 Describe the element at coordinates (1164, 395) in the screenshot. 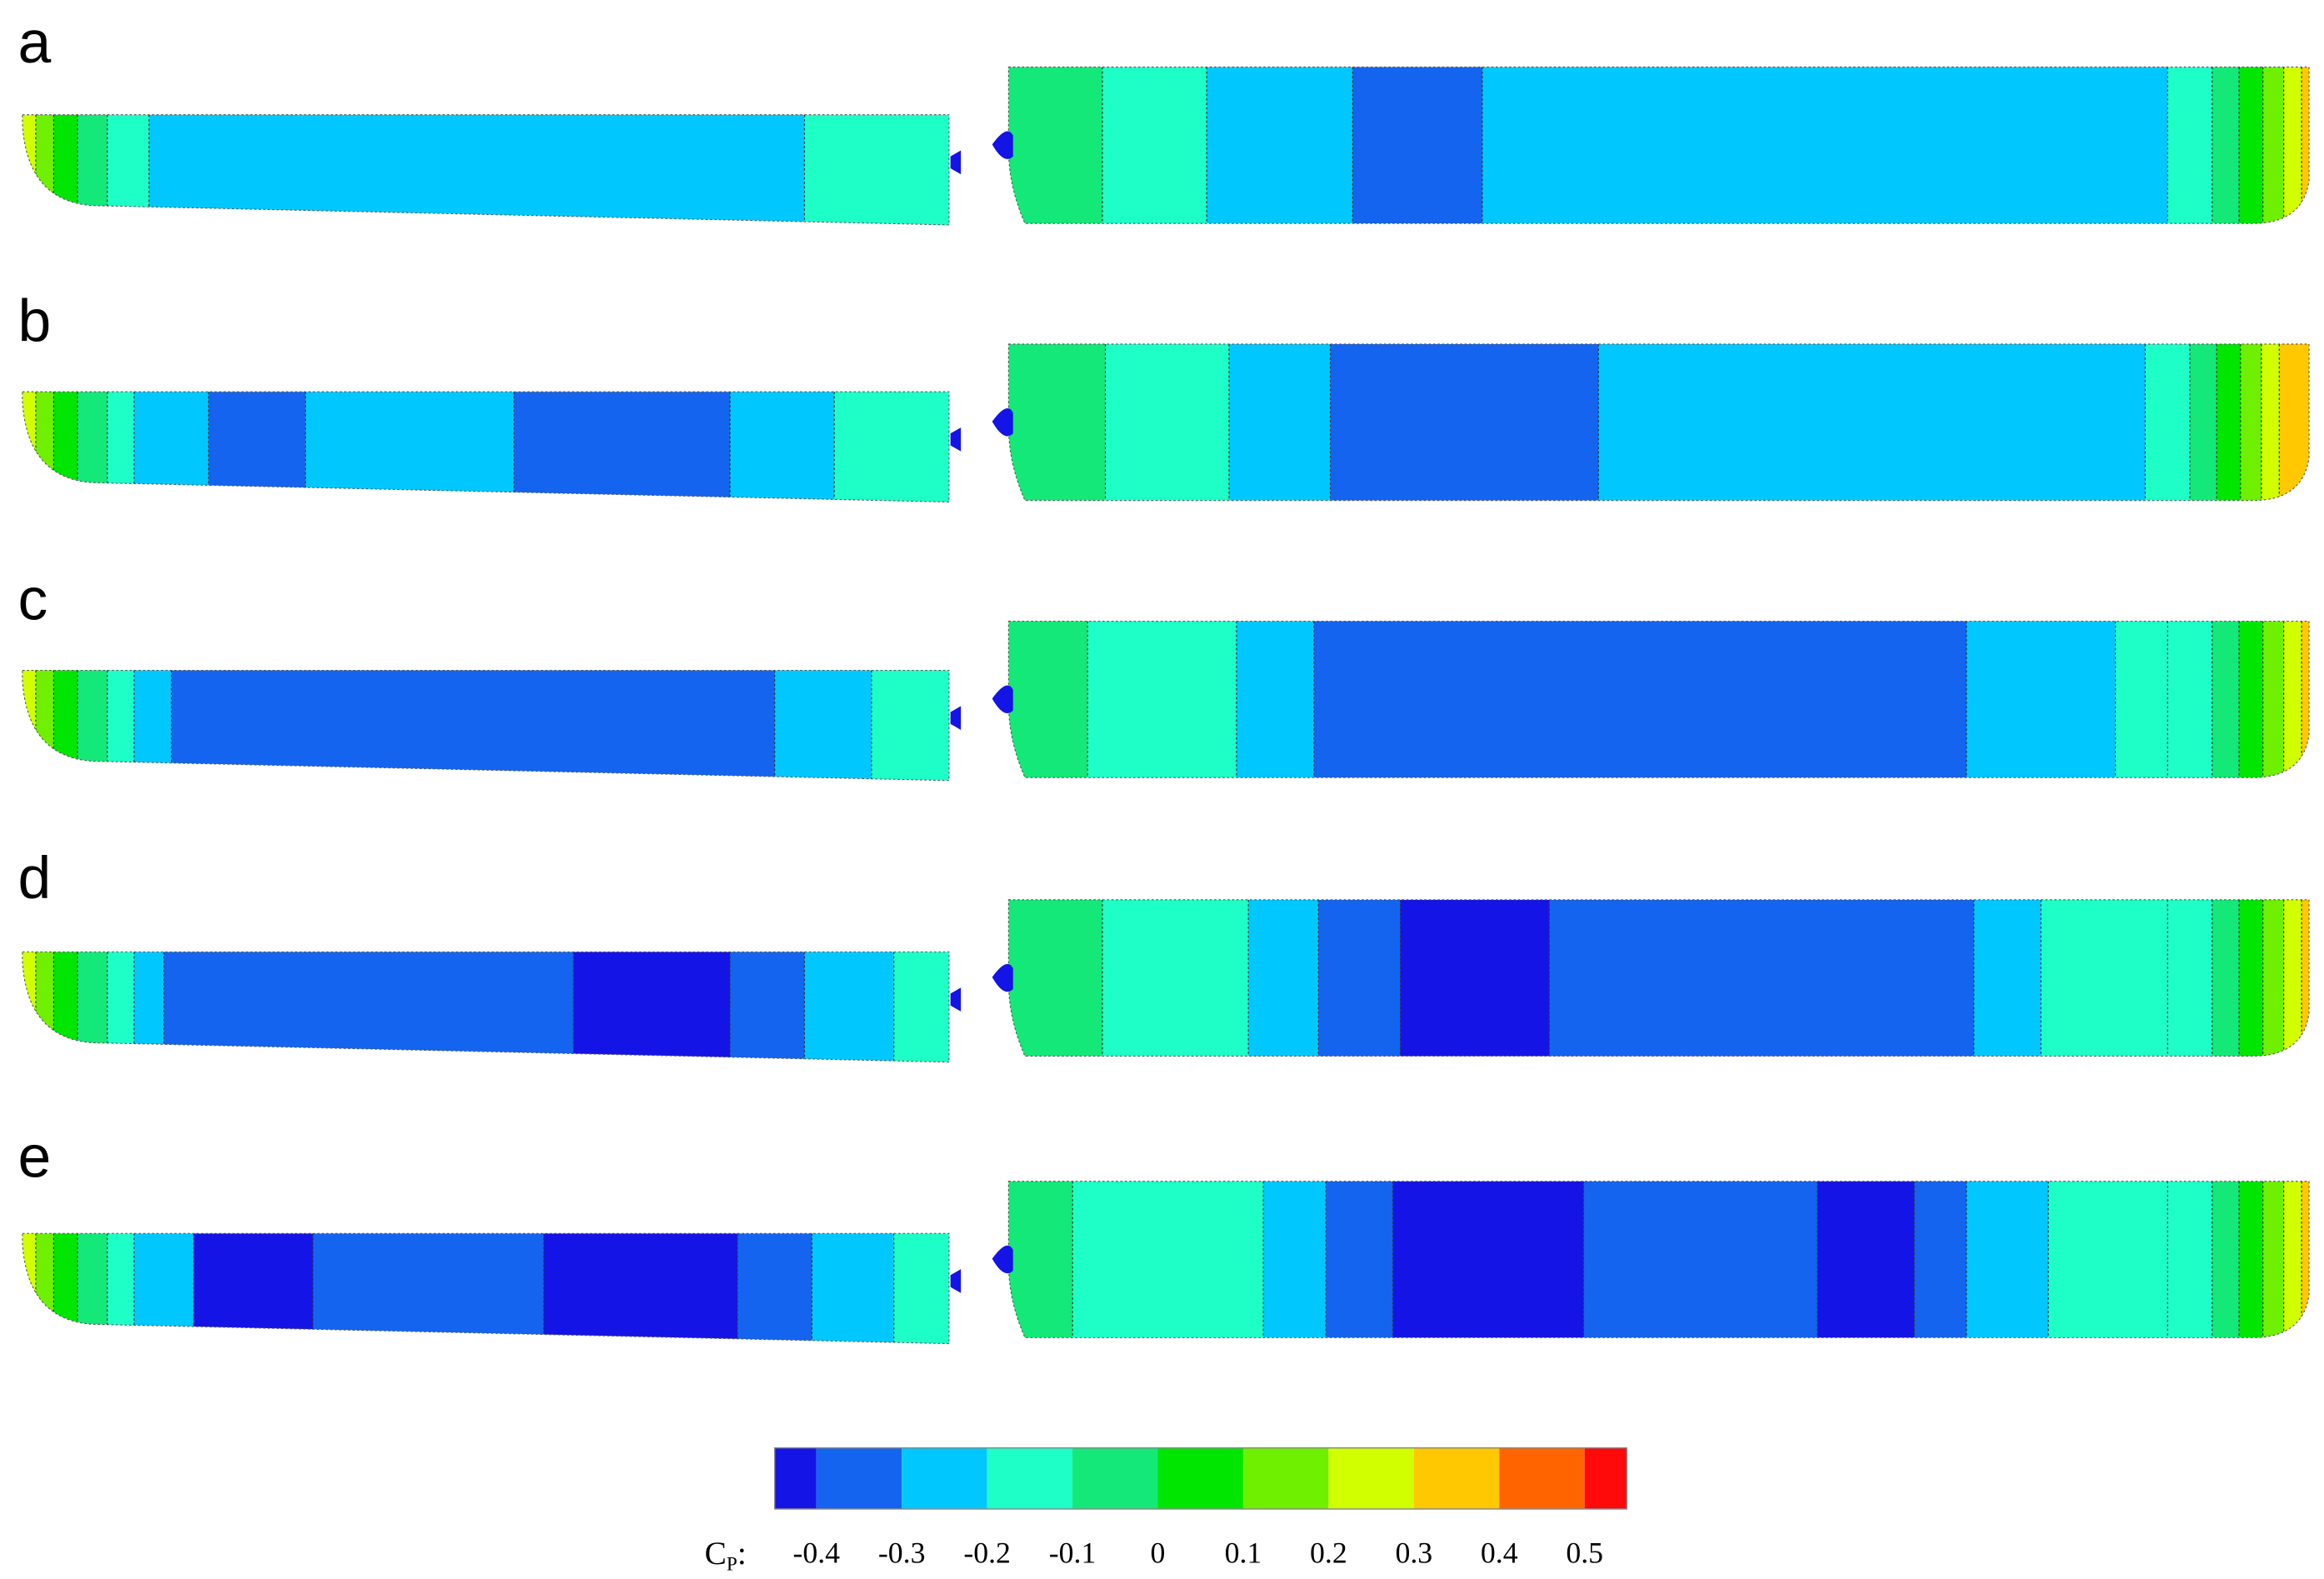

I see `panel: b` at that location.